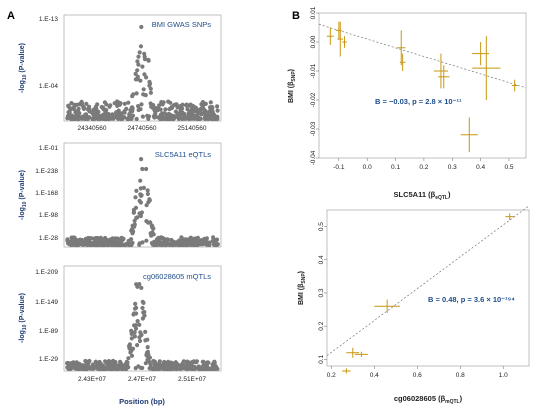 This screenshot has height=414, width=550. What do you see at coordinates (182, 24) in the screenshot?
I see `gwas-title: BMI GWAS SNPs` at bounding box center [182, 24].